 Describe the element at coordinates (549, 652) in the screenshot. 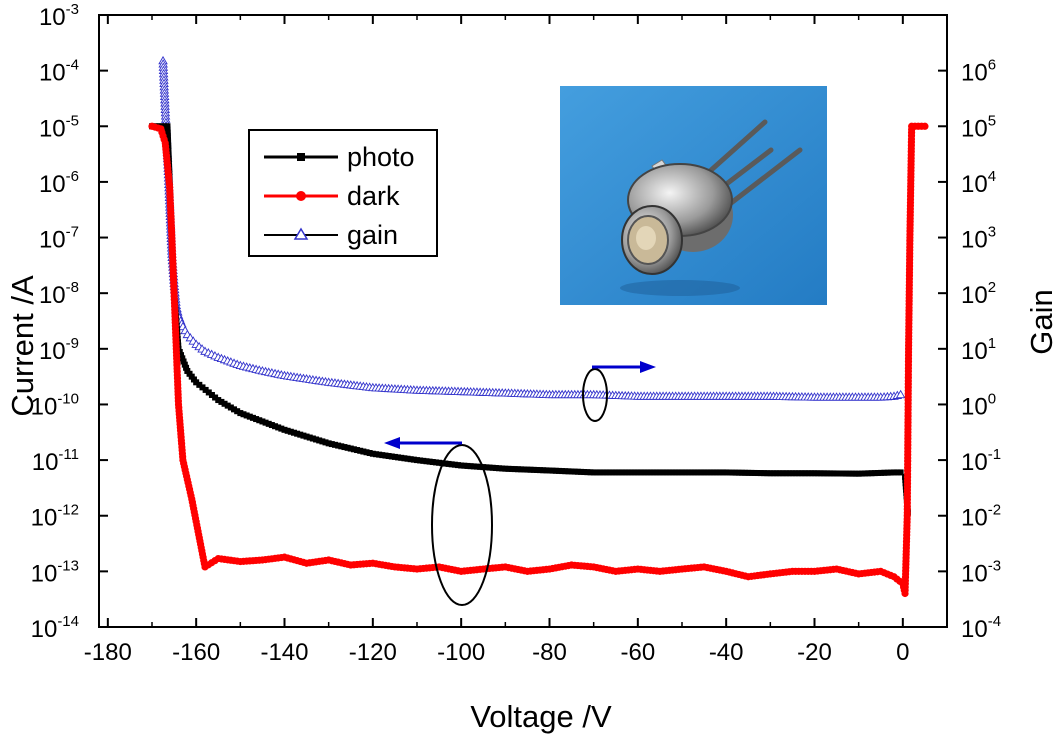

I see `x-tick-label: -80` at that location.